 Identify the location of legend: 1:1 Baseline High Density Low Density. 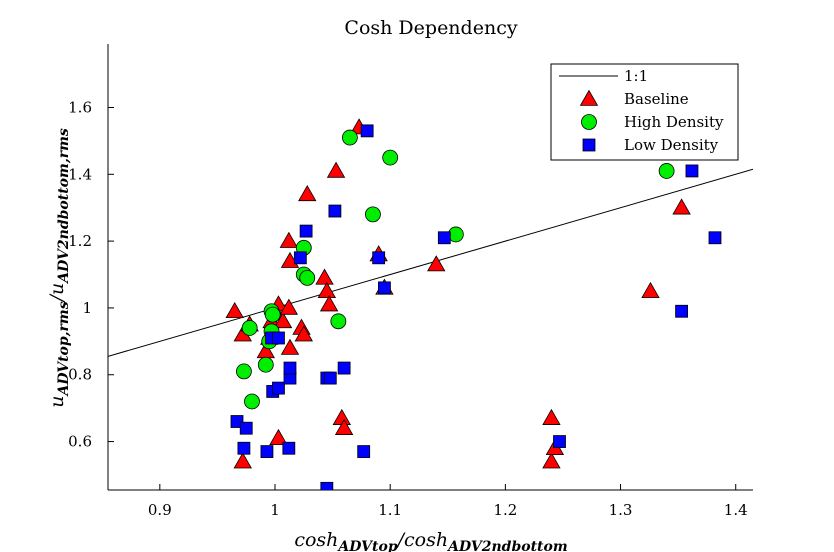
(644, 112).